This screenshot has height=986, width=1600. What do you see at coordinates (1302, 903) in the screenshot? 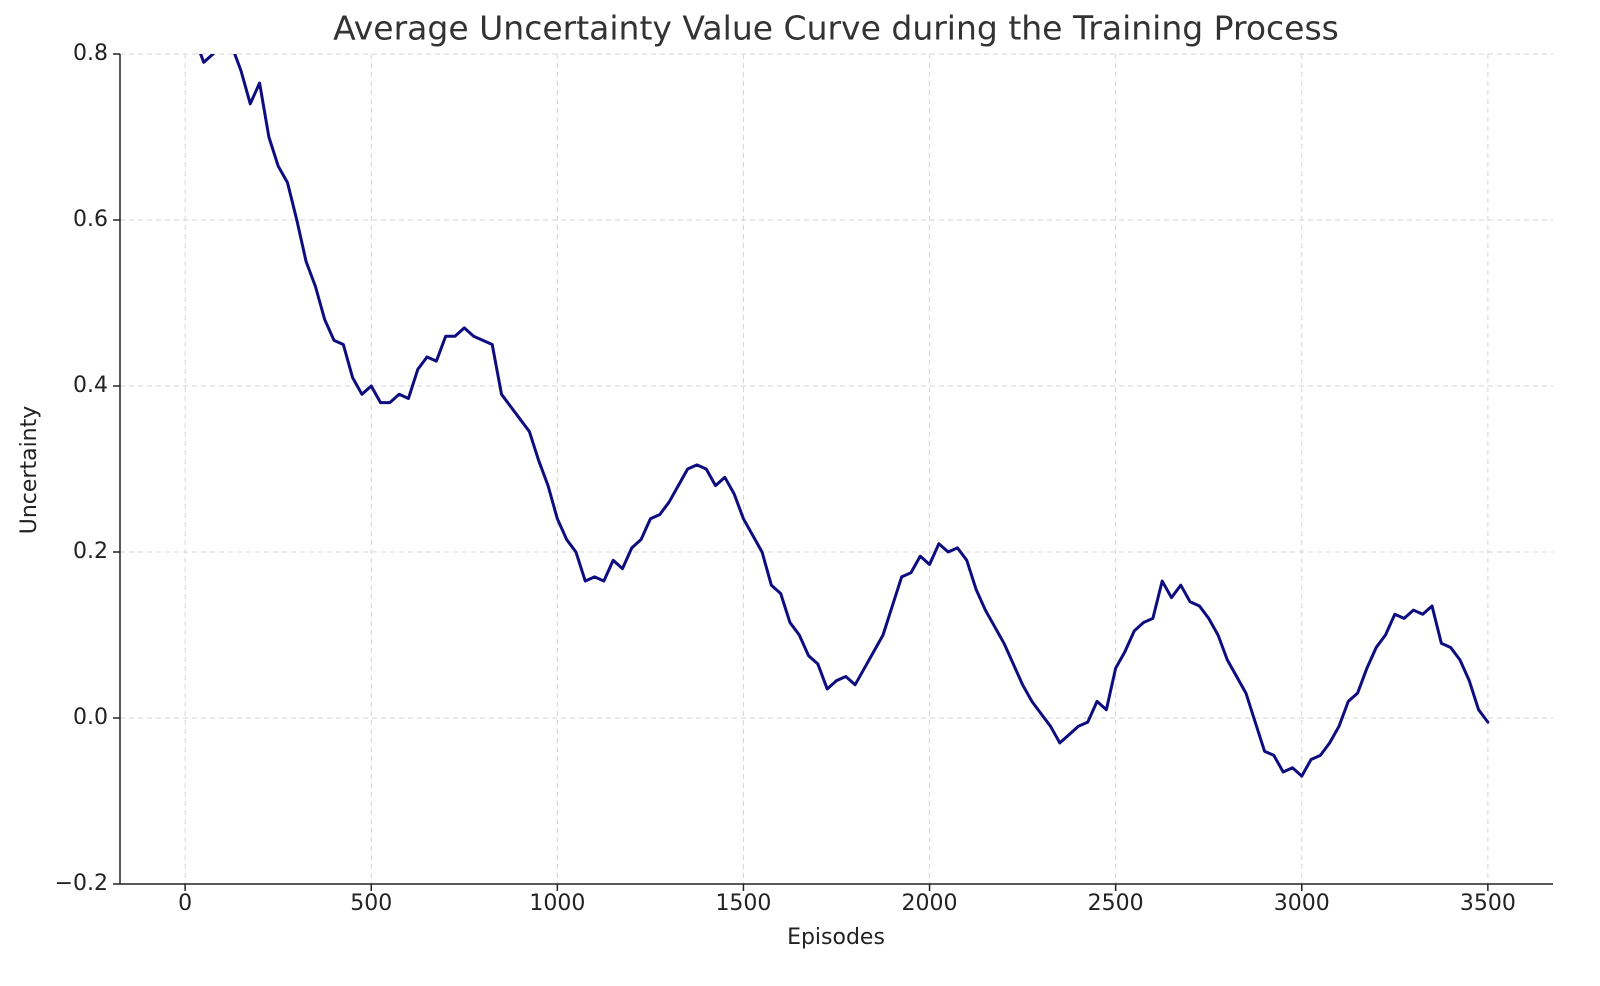
I see `x-tick-label: 3000` at bounding box center [1302, 903].